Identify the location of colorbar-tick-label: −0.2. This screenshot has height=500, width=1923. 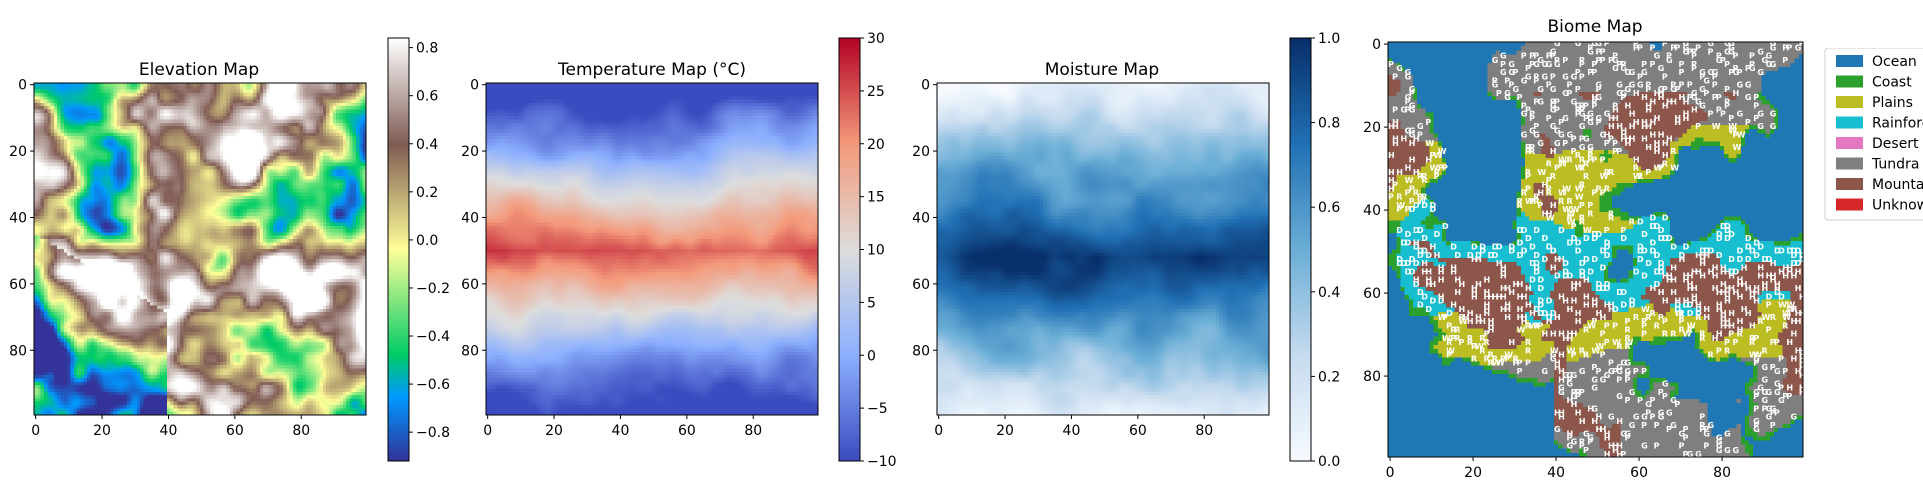
(433, 289).